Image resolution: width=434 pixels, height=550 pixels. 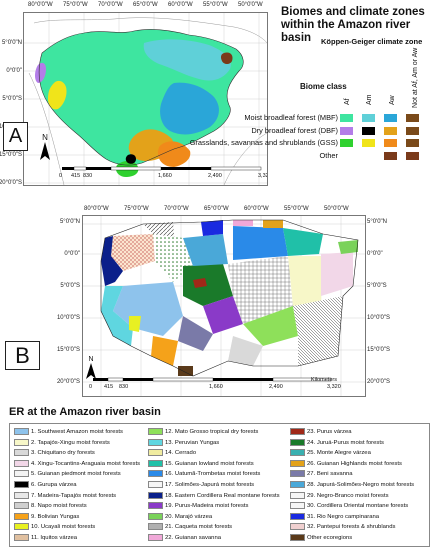 I want to click on er-label: 3. Chiquitano dry forests, so click(x=63, y=453).